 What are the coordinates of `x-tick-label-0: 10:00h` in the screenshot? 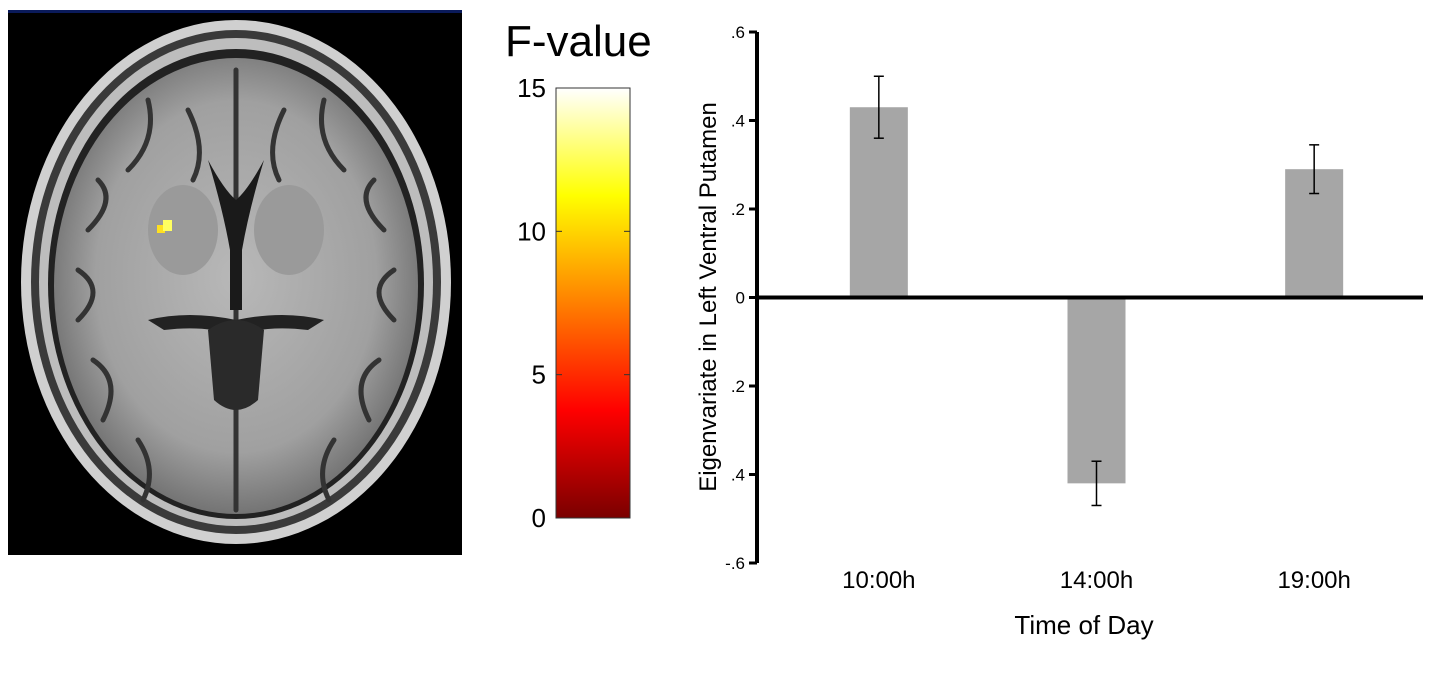 It's located at (878, 580).